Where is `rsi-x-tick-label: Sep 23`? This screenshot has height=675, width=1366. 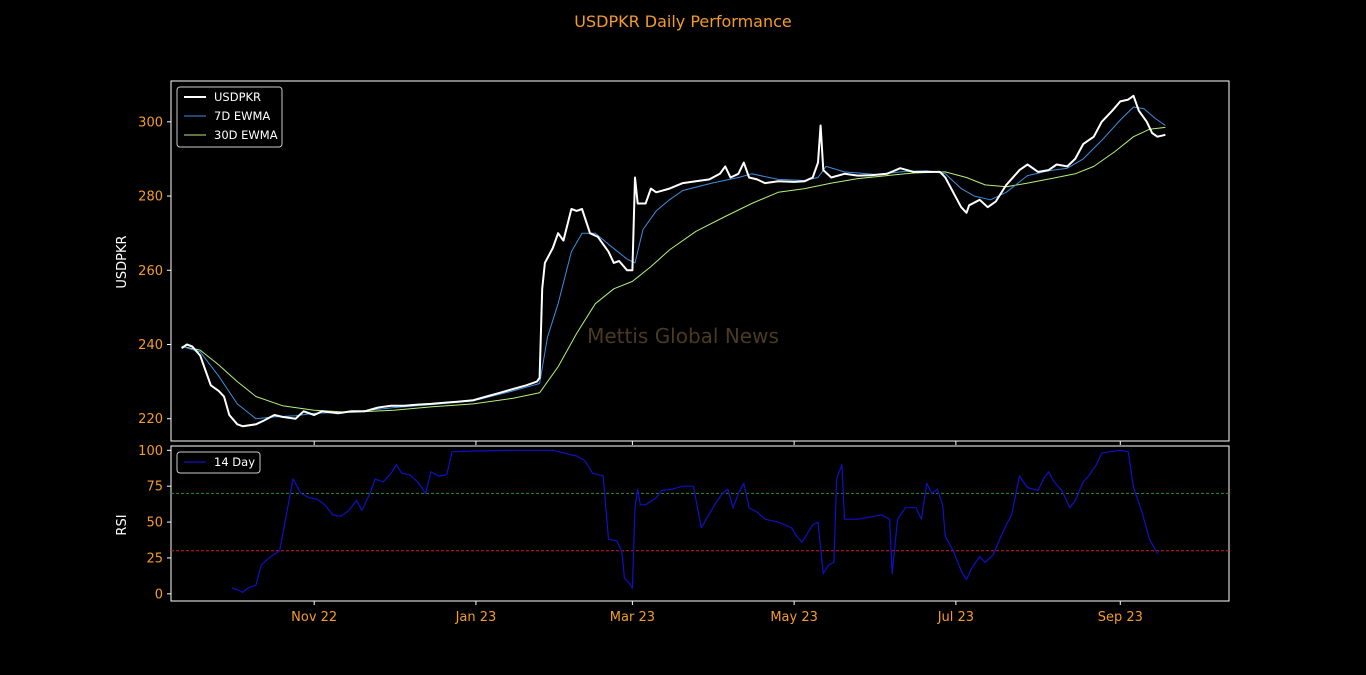 rsi-x-tick-label: Sep 23 is located at coordinates (1120, 617).